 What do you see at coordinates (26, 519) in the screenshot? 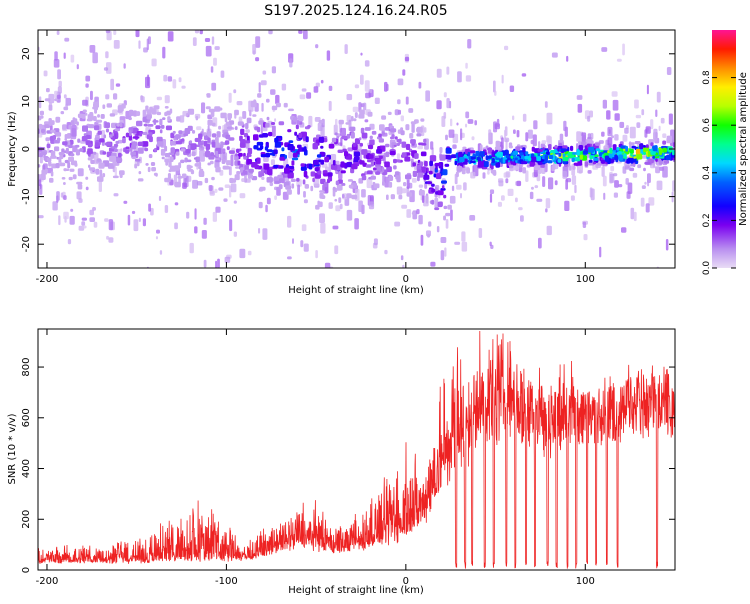
I see `snr-ytick-label: 200` at bounding box center [26, 519].